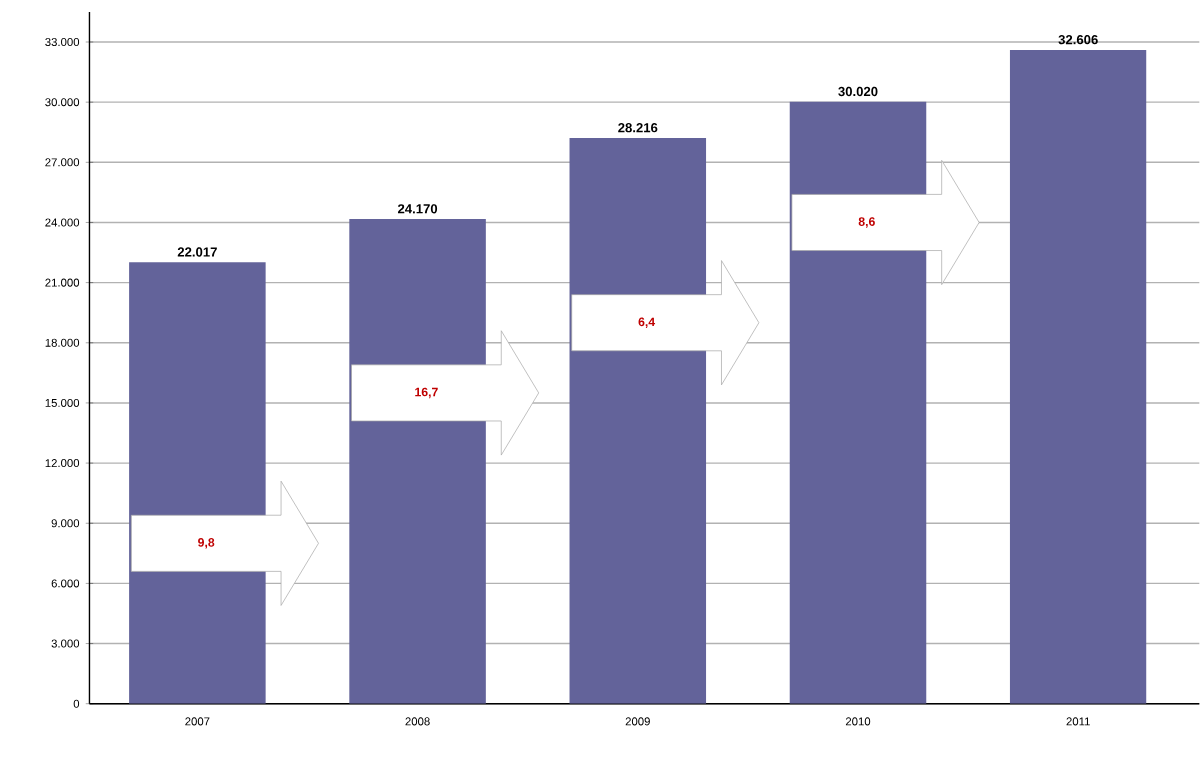 This screenshot has height=763, width=1200. Describe the element at coordinates (197, 721) in the screenshot. I see `x-tick-label: 2007` at that location.